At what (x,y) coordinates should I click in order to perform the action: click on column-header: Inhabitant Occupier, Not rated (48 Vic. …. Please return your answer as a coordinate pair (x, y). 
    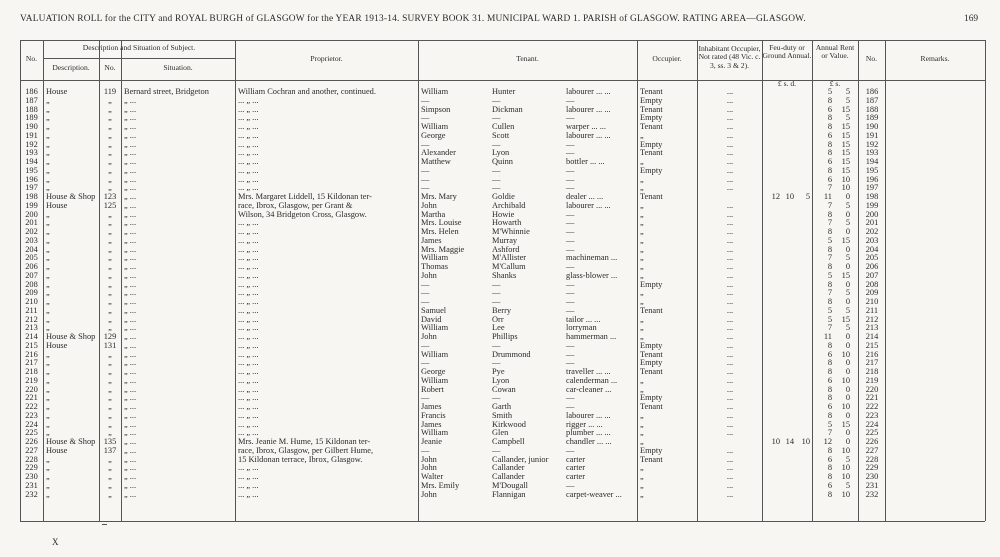
    Looking at the image, I should click on (729, 57).